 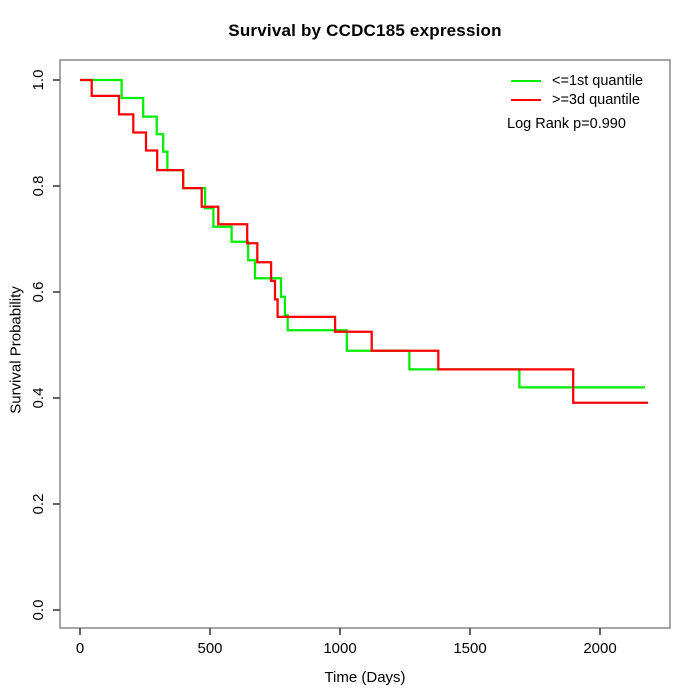 What do you see at coordinates (38, 80) in the screenshot?
I see `y-tick-label: 1.0` at bounding box center [38, 80].